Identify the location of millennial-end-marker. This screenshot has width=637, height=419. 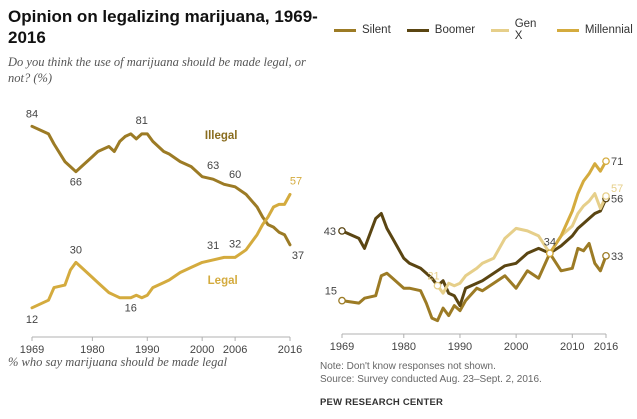
(606, 161).